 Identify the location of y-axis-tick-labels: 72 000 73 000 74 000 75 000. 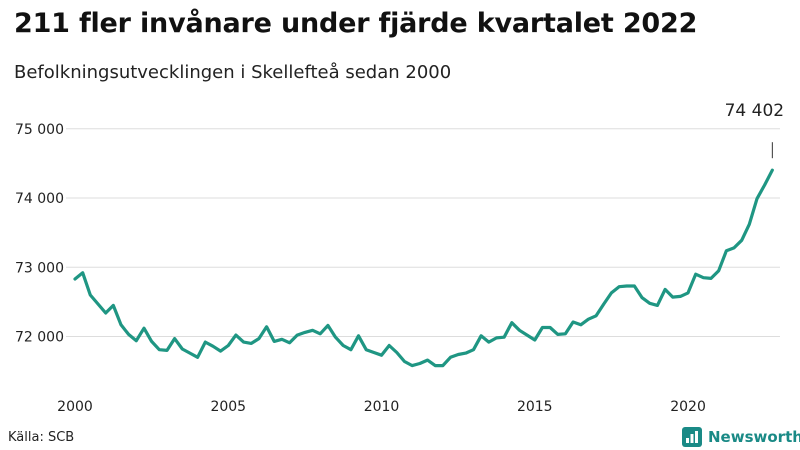
(39, 234).